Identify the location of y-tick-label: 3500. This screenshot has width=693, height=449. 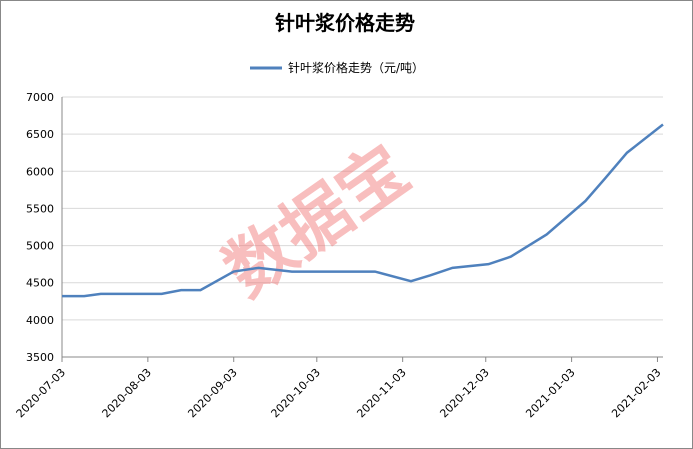
(40, 357).